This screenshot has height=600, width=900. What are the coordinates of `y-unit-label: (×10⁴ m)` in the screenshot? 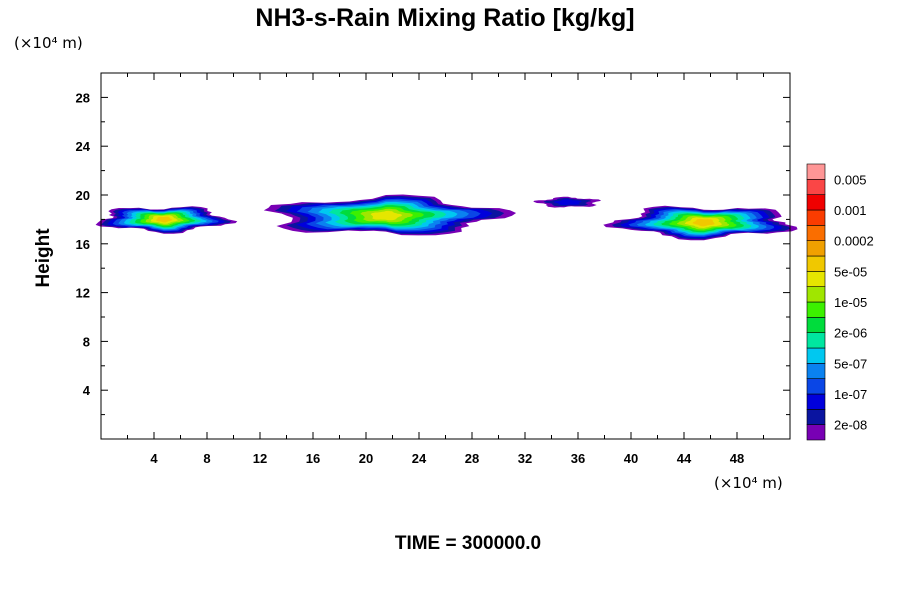 It's located at (48, 43).